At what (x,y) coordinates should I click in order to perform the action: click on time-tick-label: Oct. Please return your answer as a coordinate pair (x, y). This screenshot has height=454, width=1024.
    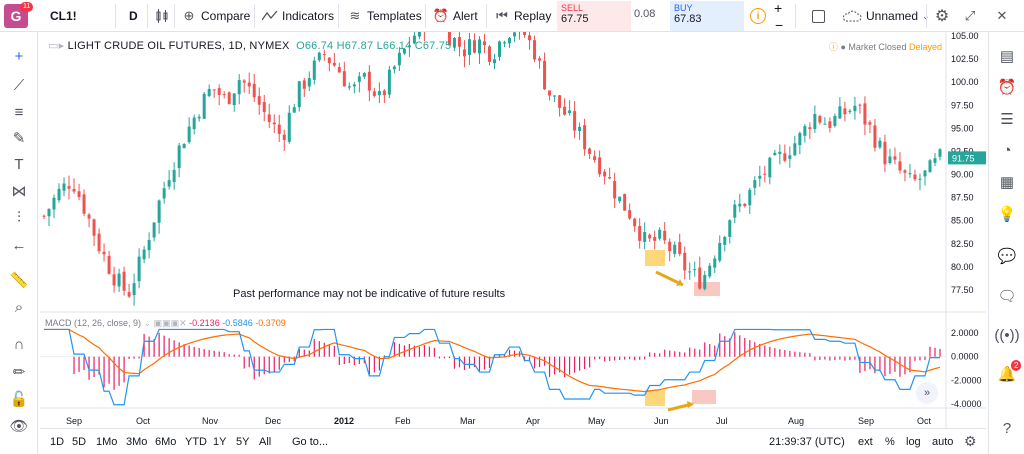
    Looking at the image, I should click on (924, 421).